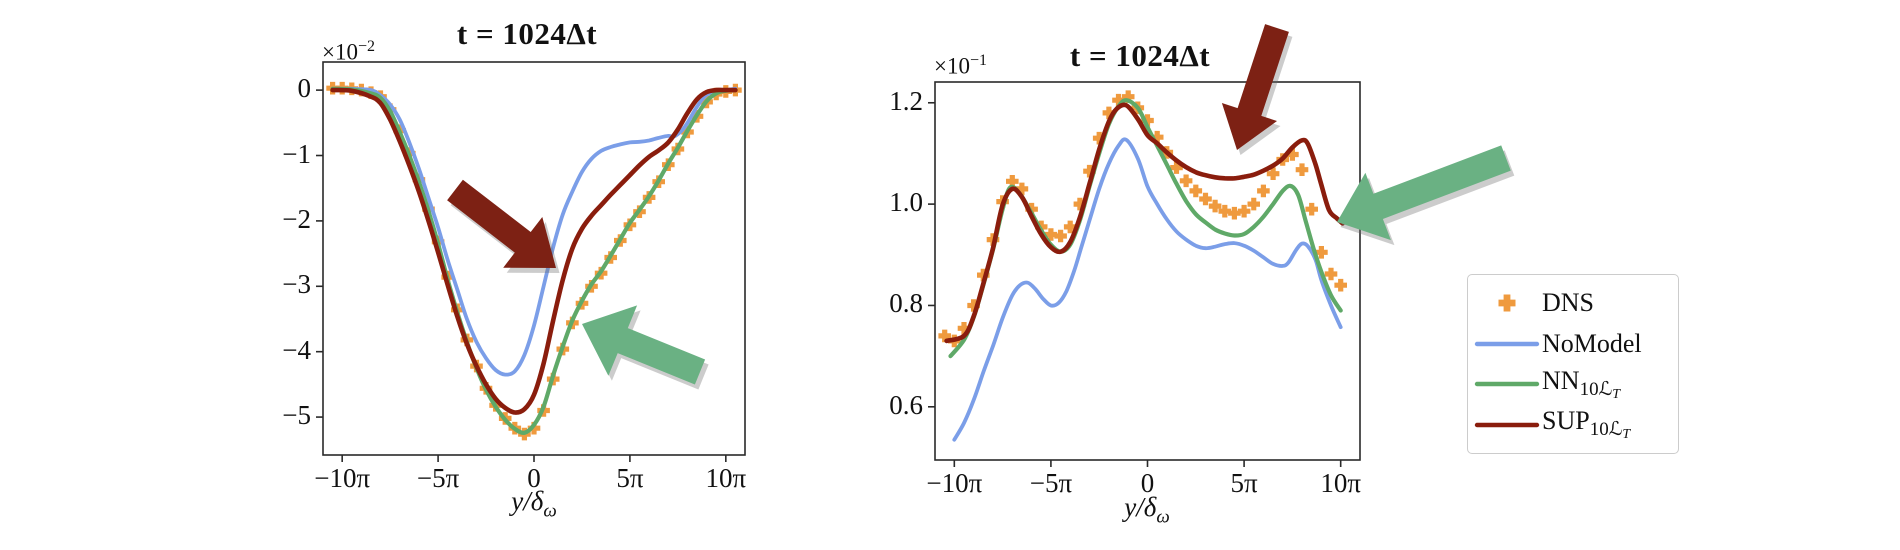  Describe the element at coordinates (366, 46) in the screenshot. I see `offset-exponent: −2` at that location.